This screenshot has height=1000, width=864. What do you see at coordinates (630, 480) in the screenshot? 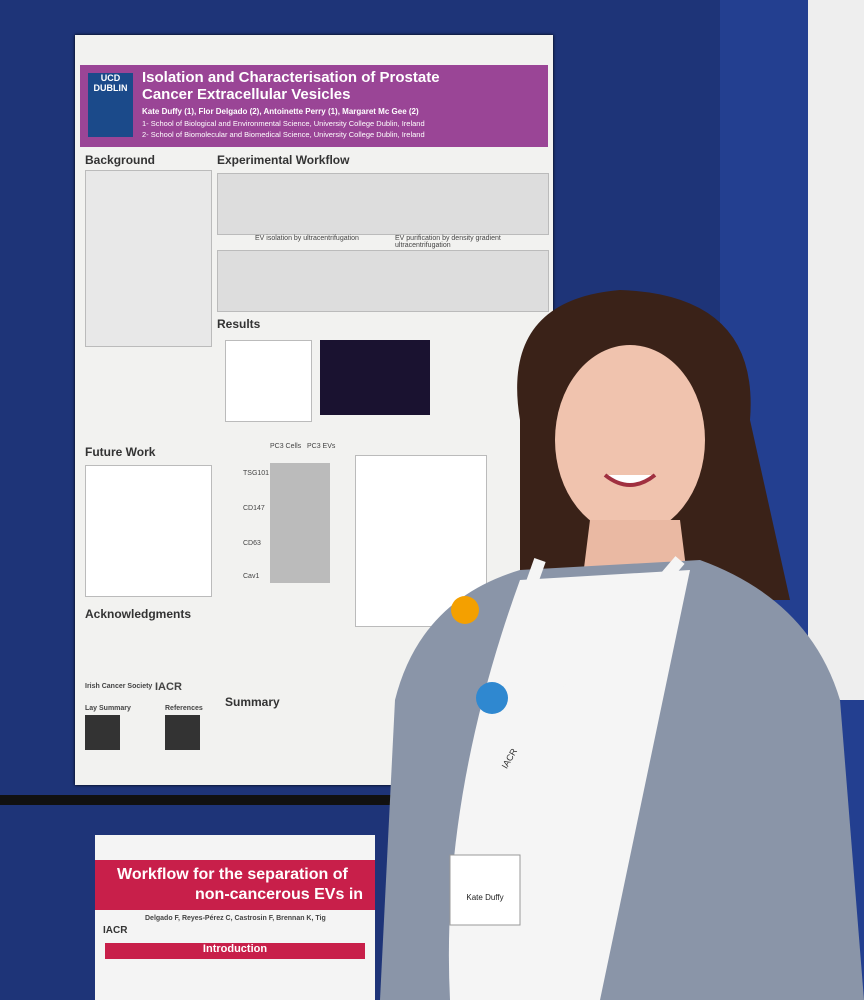
I see `smile` at bounding box center [630, 480].